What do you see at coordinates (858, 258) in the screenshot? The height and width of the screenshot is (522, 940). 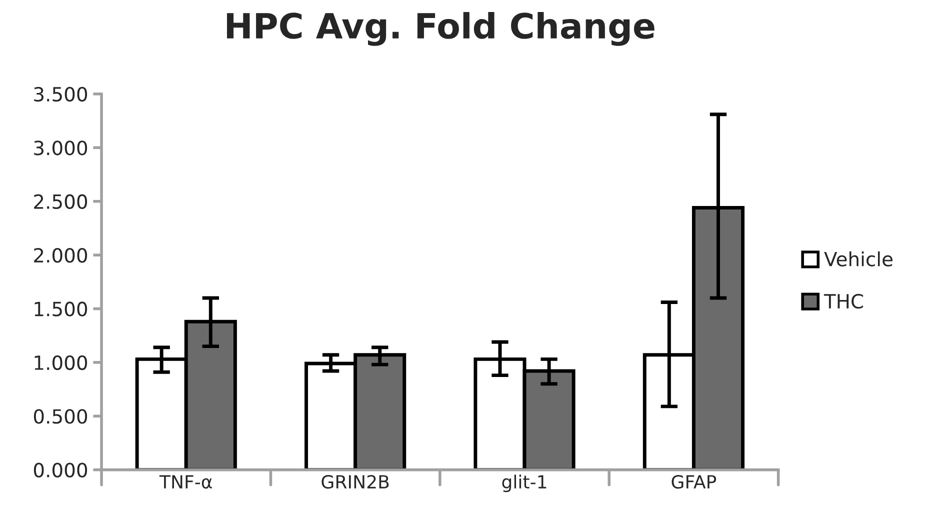 I see `legend-label: Vehicle` at bounding box center [858, 258].